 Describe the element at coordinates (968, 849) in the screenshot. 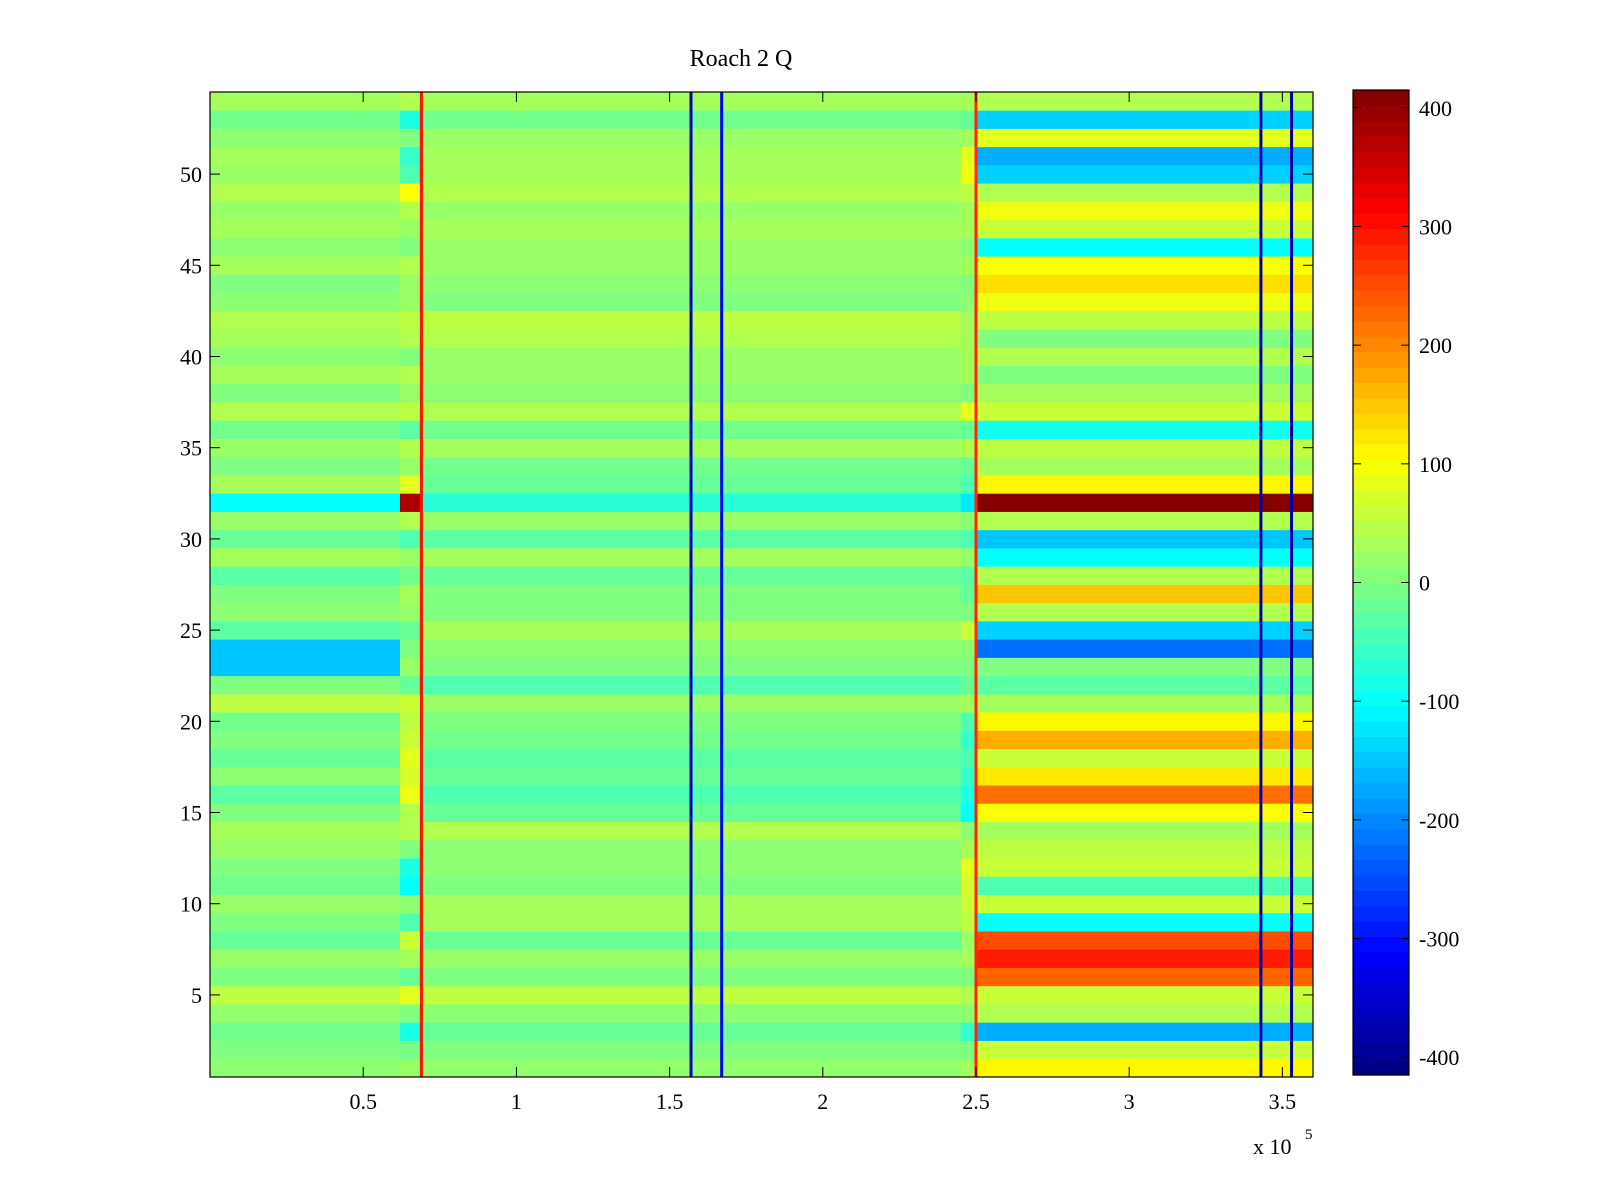

I see `heatmap-cell-r13-s3` at that location.